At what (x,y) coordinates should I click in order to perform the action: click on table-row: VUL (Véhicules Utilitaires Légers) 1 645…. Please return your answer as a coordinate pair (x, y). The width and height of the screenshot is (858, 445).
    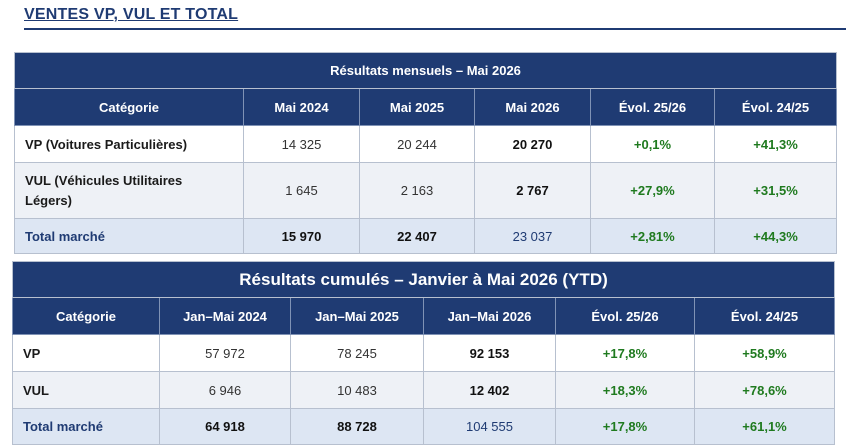
    Looking at the image, I should click on (426, 190).